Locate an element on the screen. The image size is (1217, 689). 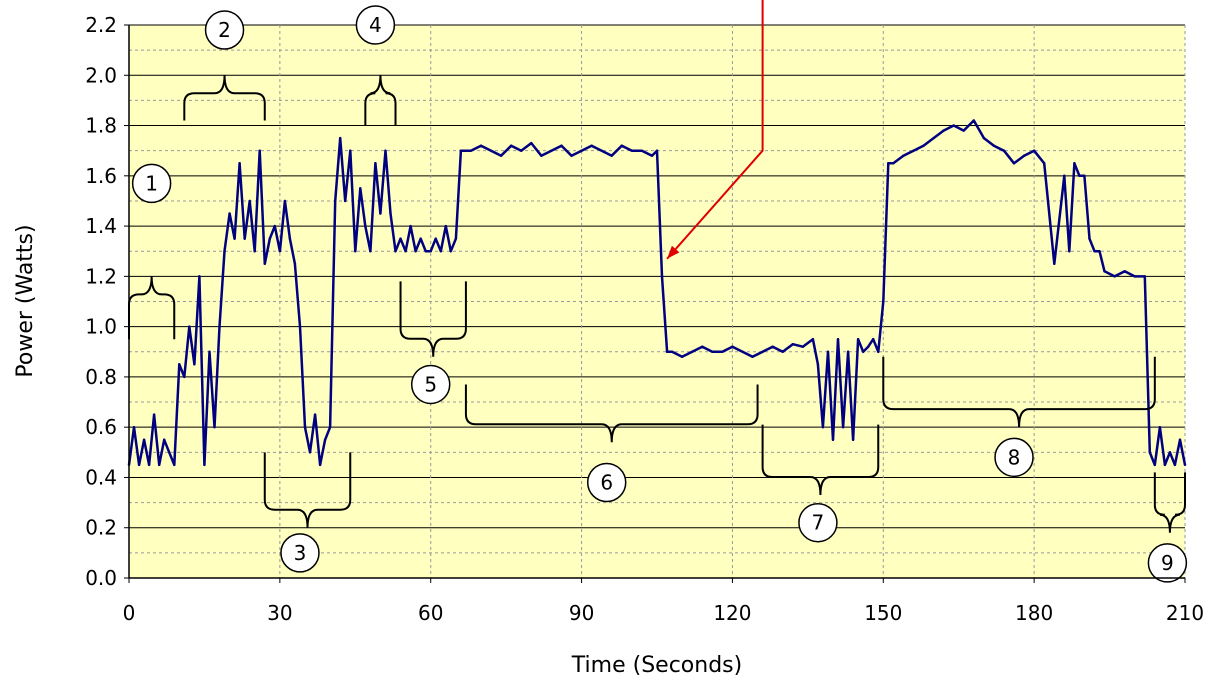
arrow-layer is located at coordinates (715, 130).